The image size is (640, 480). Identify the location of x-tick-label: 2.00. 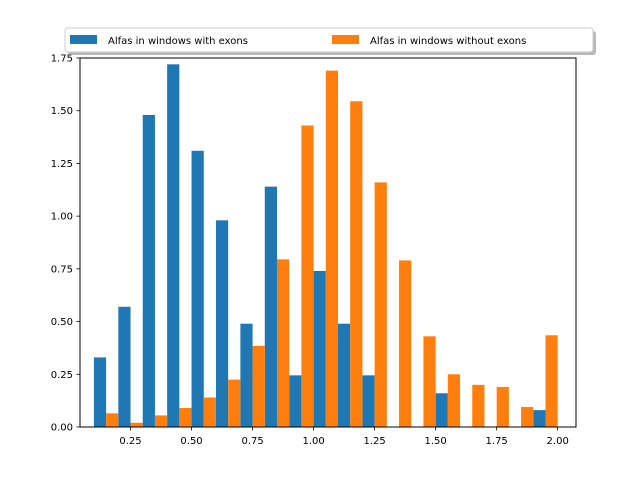
(558, 441).